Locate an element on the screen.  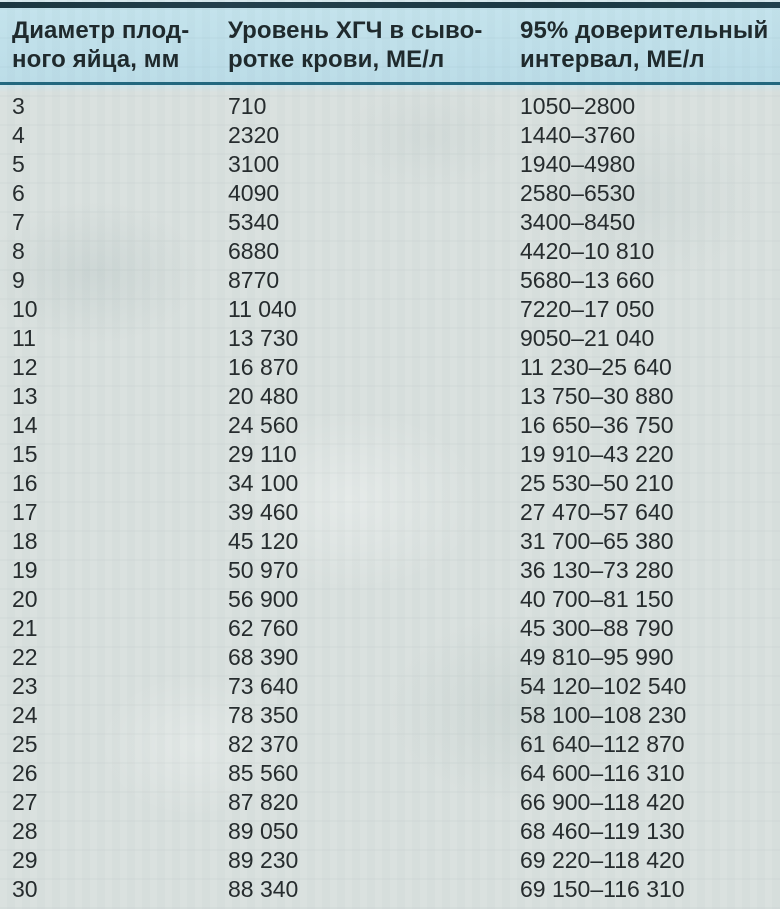
hcg-cell: 56 900 is located at coordinates (263, 599).